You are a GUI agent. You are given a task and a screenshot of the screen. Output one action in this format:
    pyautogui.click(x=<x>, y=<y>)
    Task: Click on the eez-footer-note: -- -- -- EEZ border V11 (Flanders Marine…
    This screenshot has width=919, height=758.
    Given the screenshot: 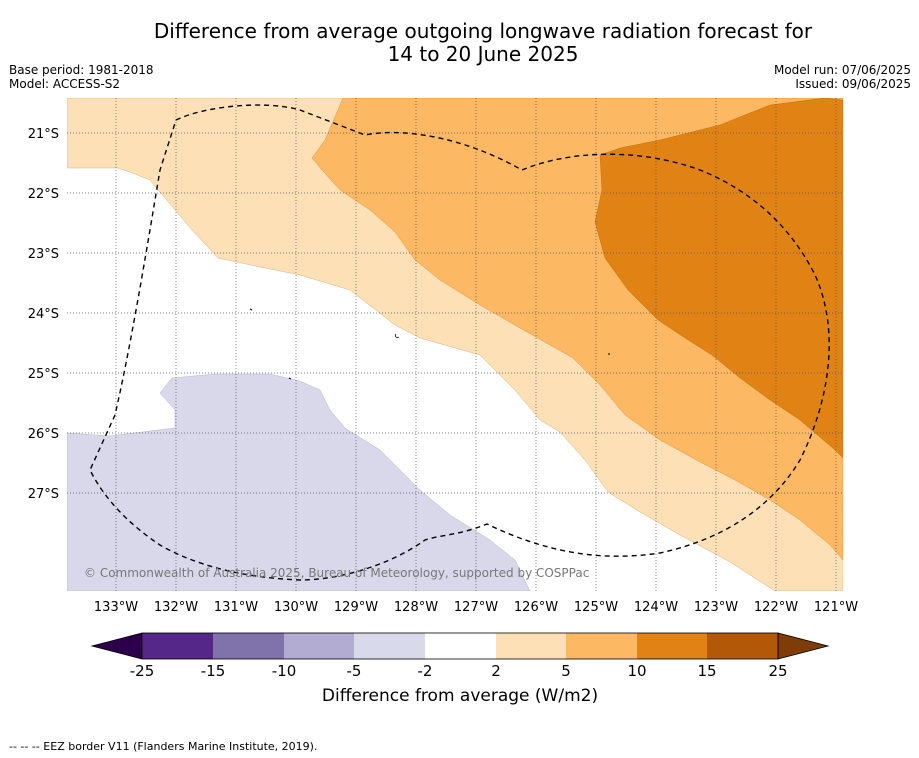 What is the action you would take?
    pyautogui.click(x=163, y=746)
    